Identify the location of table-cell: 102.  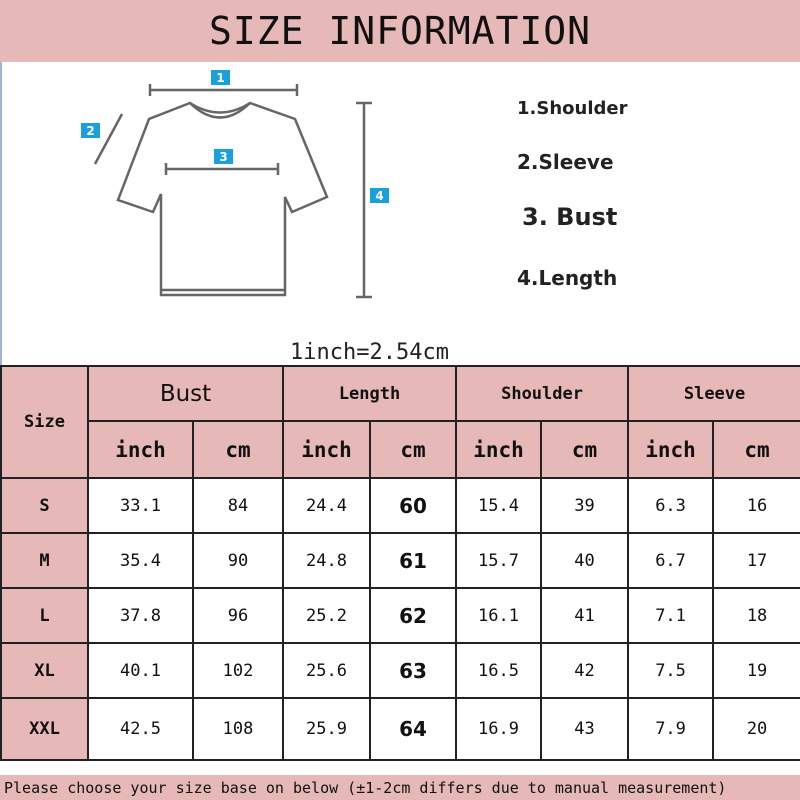
(238, 670).